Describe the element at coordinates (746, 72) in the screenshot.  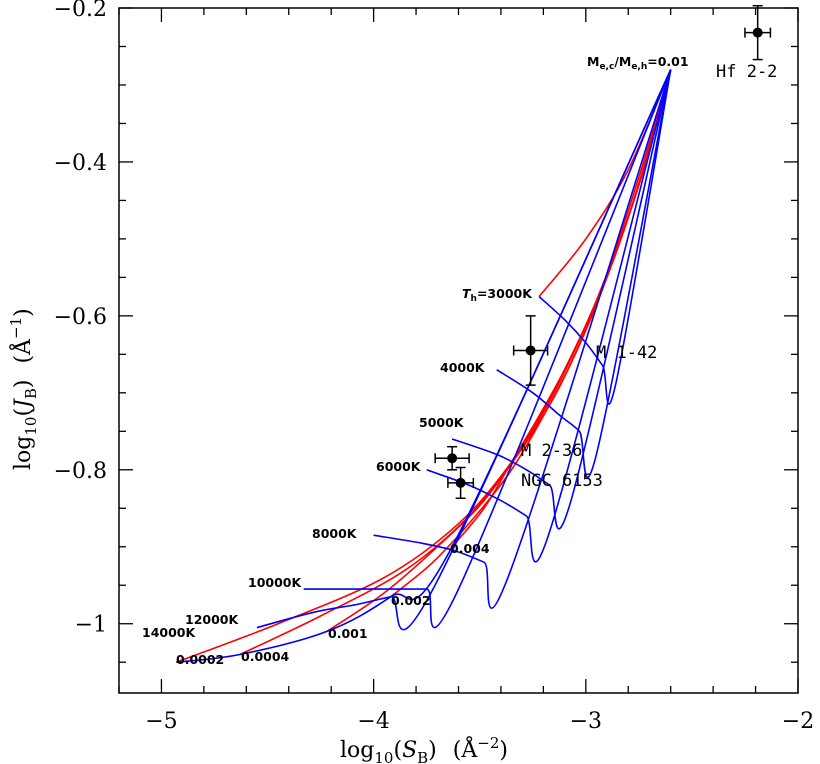
I see `label-hf-2-2: Hf 2-2` at that location.